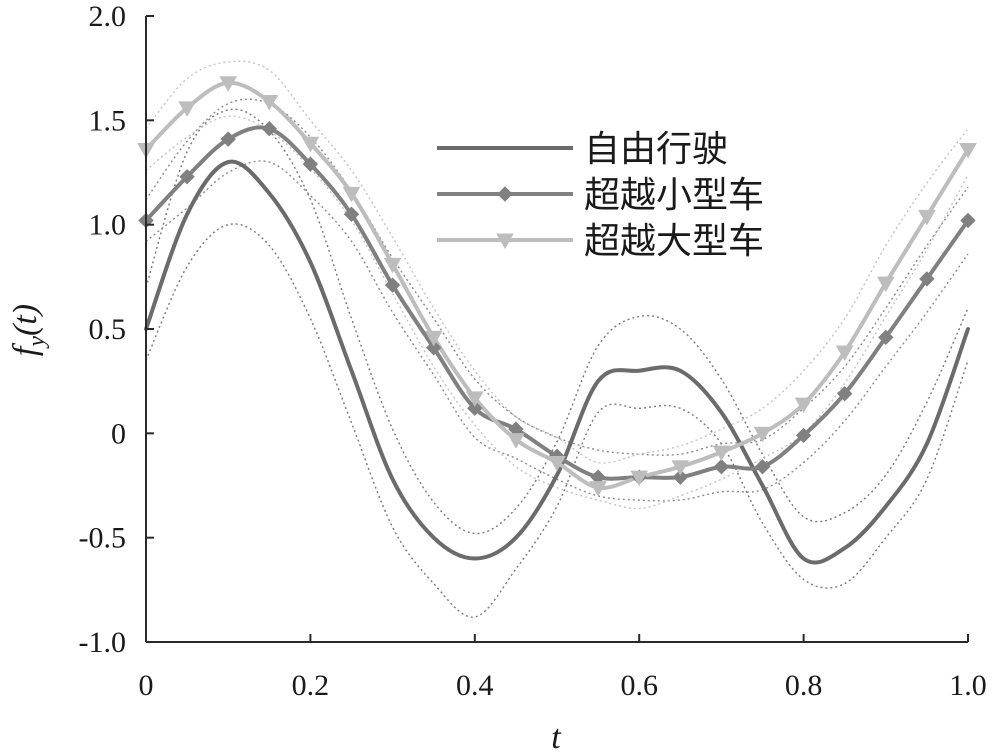  I want to click on legend-label: 自由行驶, so click(656, 149).